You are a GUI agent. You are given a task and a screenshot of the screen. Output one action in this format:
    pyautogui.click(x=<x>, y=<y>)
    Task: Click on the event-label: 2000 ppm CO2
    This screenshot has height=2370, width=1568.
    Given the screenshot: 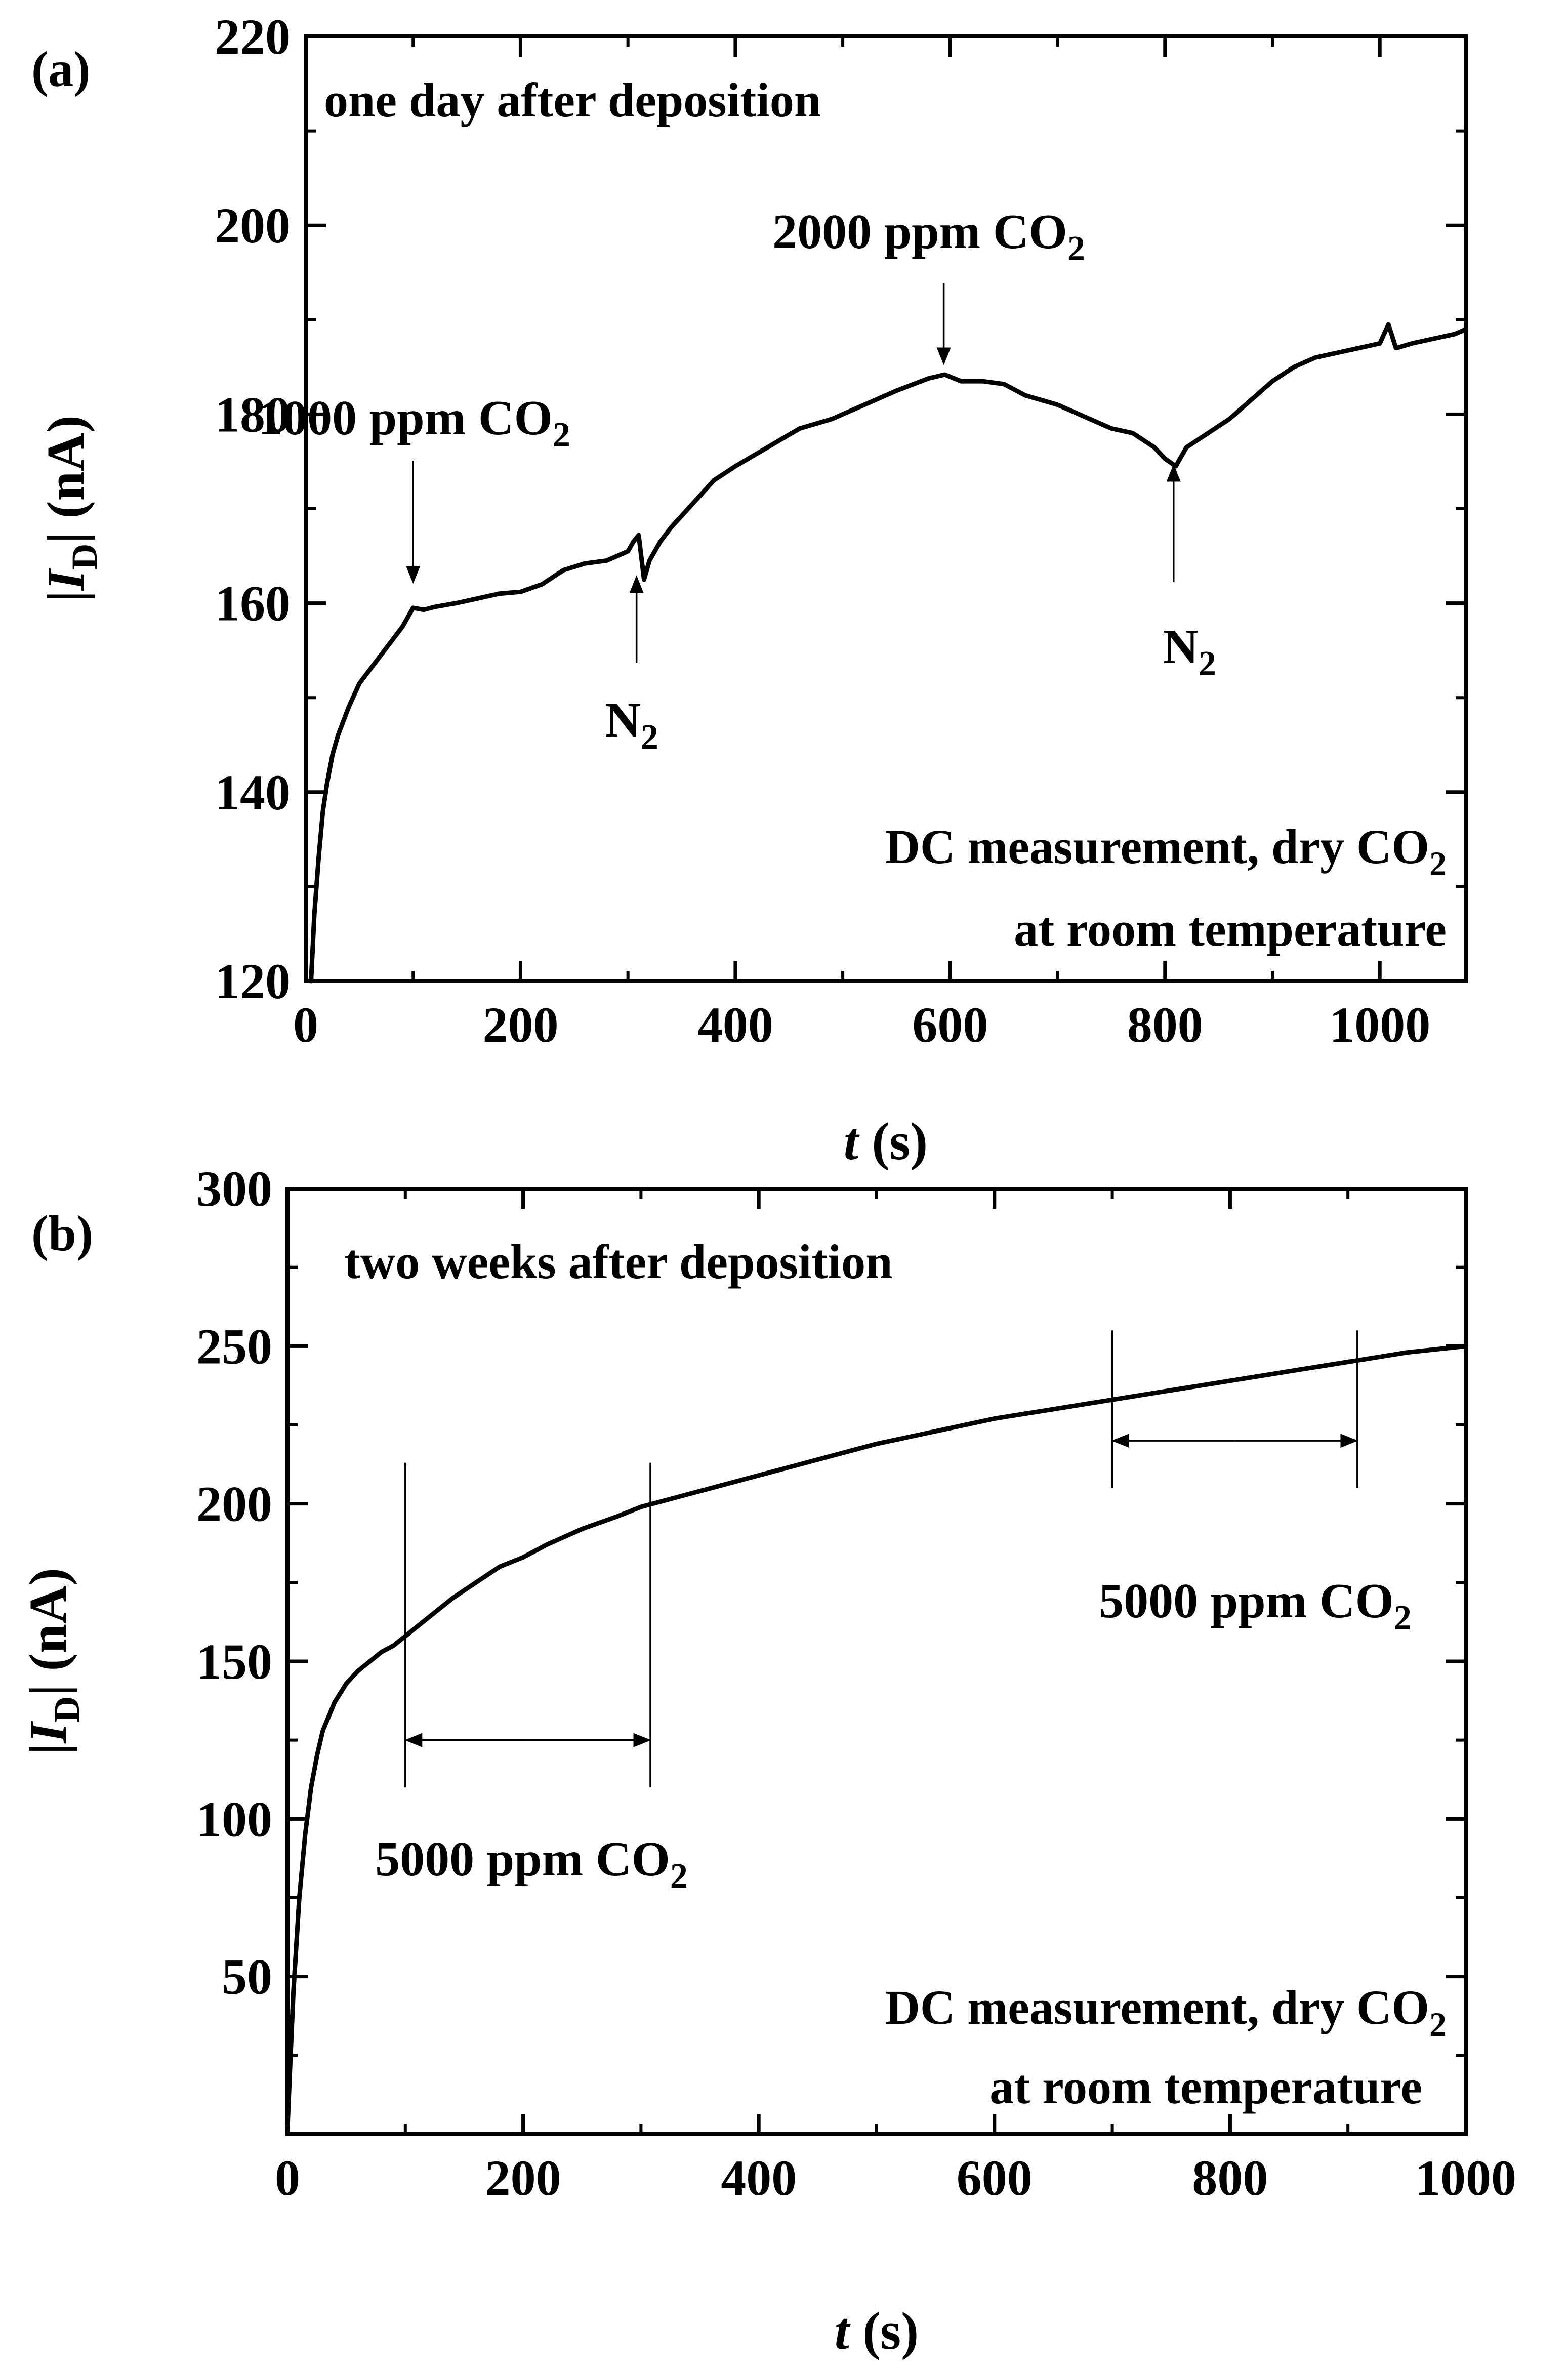 What is the action you would take?
    pyautogui.click(x=928, y=236)
    